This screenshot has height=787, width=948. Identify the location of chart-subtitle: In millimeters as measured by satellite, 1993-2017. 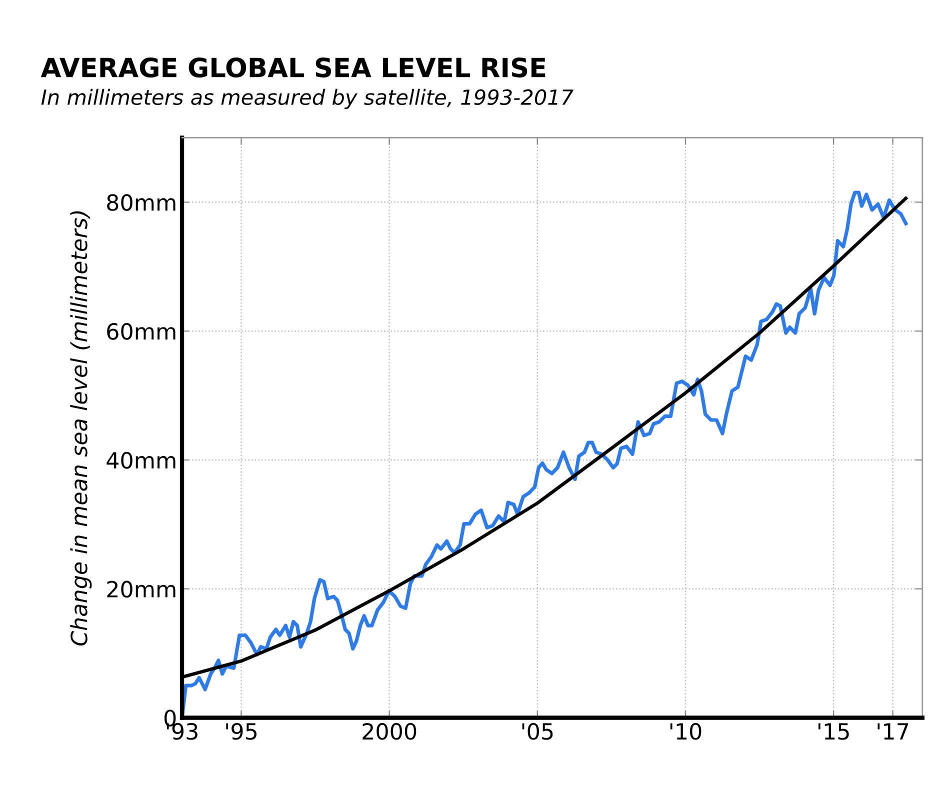
(307, 99).